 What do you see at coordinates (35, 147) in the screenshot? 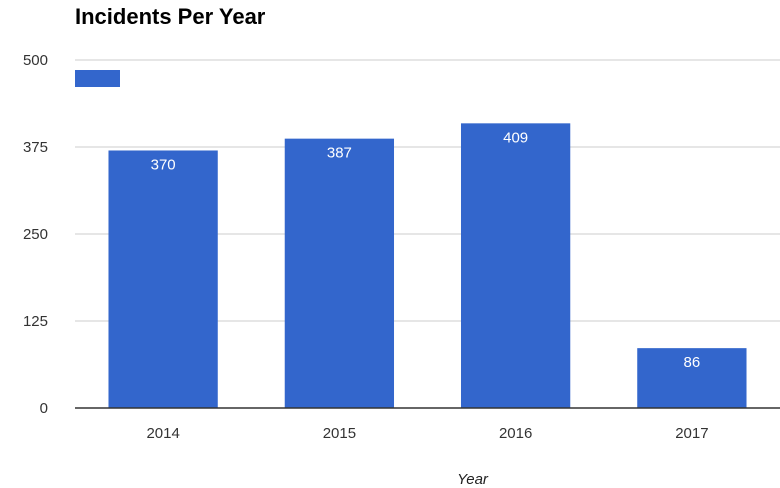
I see `y-tick-label: 375` at bounding box center [35, 147].